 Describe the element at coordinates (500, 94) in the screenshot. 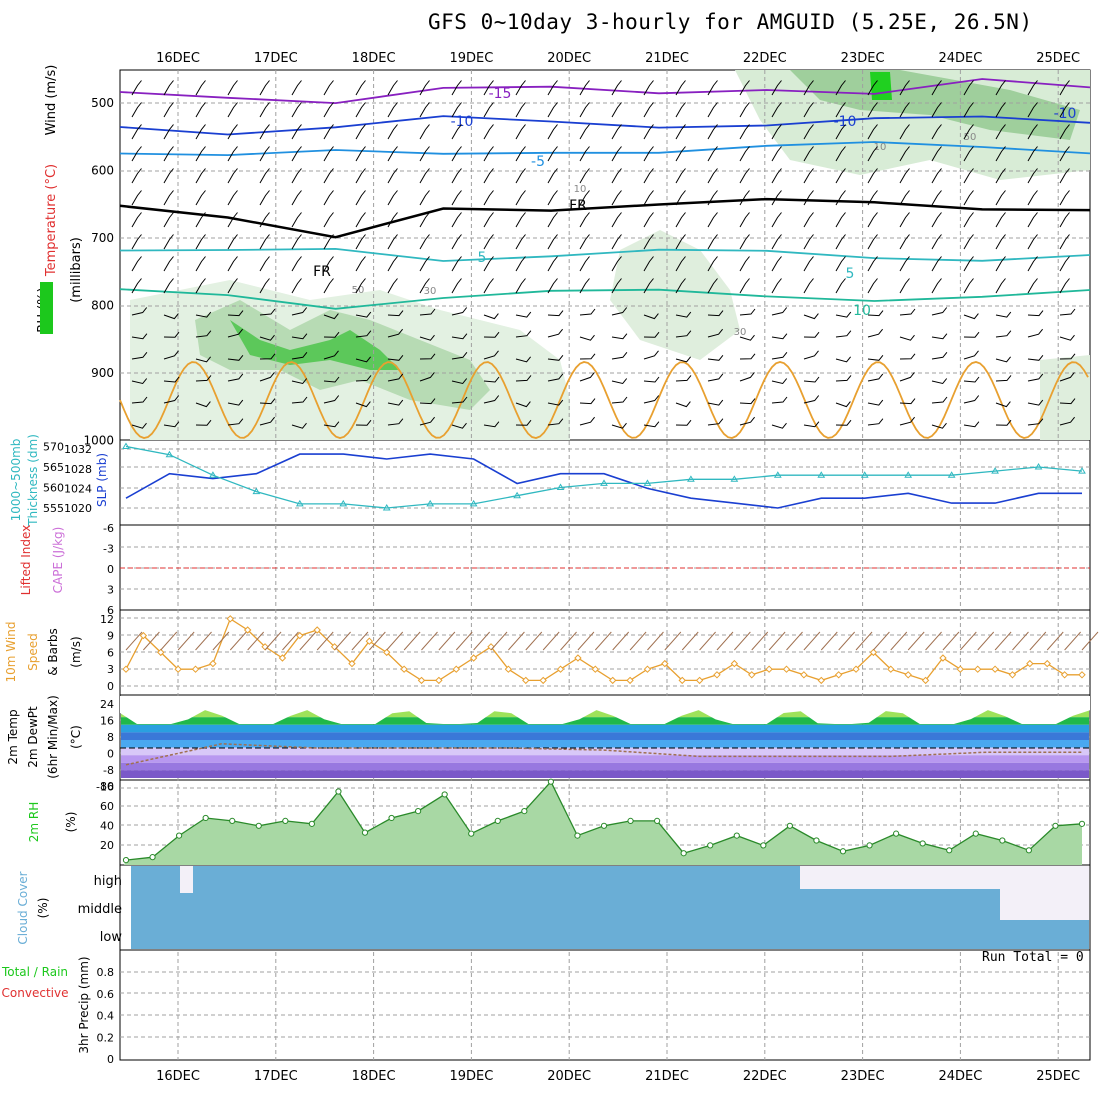

I see `contour-label-0: -15` at that location.